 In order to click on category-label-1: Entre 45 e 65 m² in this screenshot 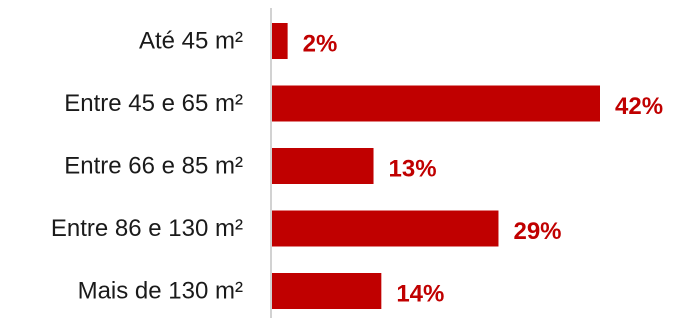, I will do `click(153, 103)`.